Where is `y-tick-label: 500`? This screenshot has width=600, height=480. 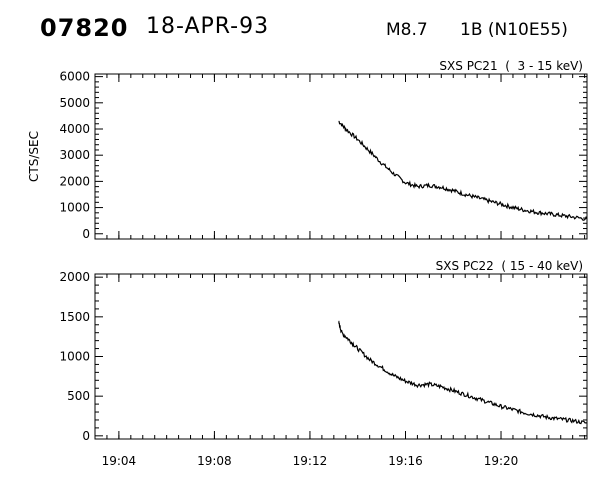 y-tick-label: 500 is located at coordinates (78, 396).